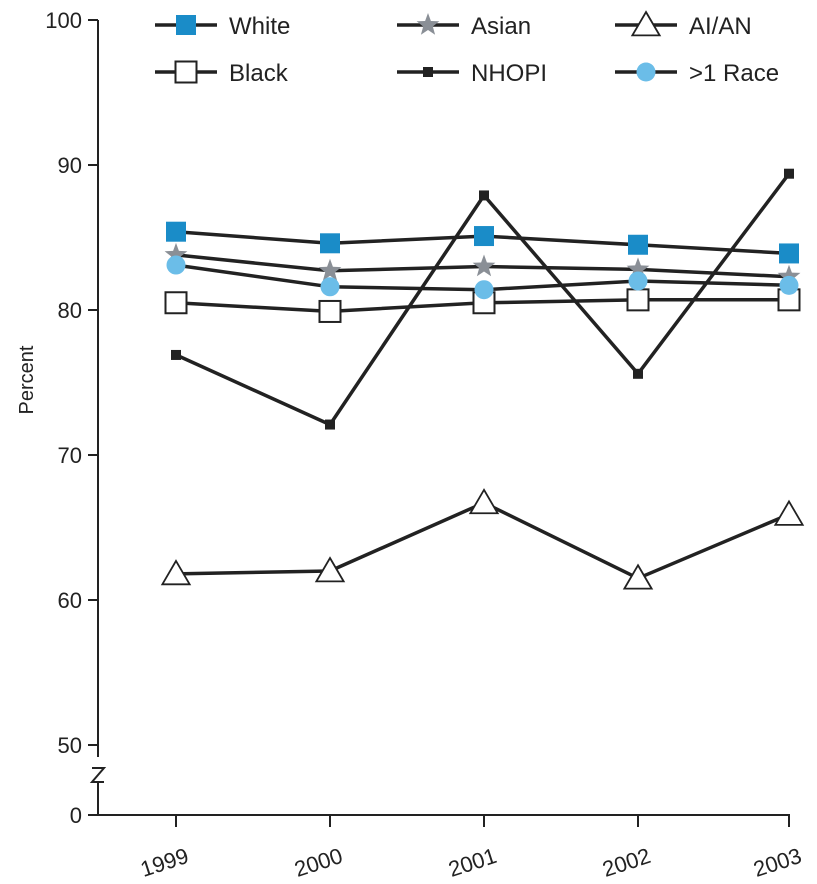 The image size is (817, 884). I want to click on legend-marker-black, so click(186, 72).